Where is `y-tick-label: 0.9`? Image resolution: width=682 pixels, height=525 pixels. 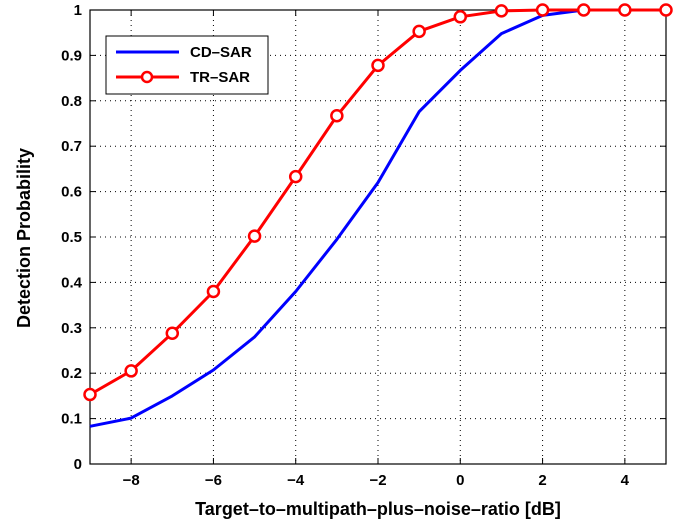
y-tick-label: 0.9 is located at coordinates (71, 55).